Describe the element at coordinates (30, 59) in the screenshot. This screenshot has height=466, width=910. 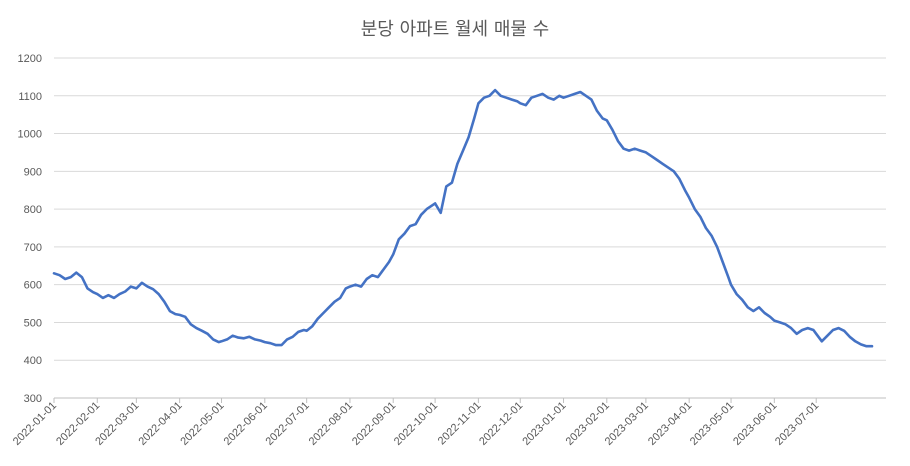
I see `y-tick-label: 1200` at that location.